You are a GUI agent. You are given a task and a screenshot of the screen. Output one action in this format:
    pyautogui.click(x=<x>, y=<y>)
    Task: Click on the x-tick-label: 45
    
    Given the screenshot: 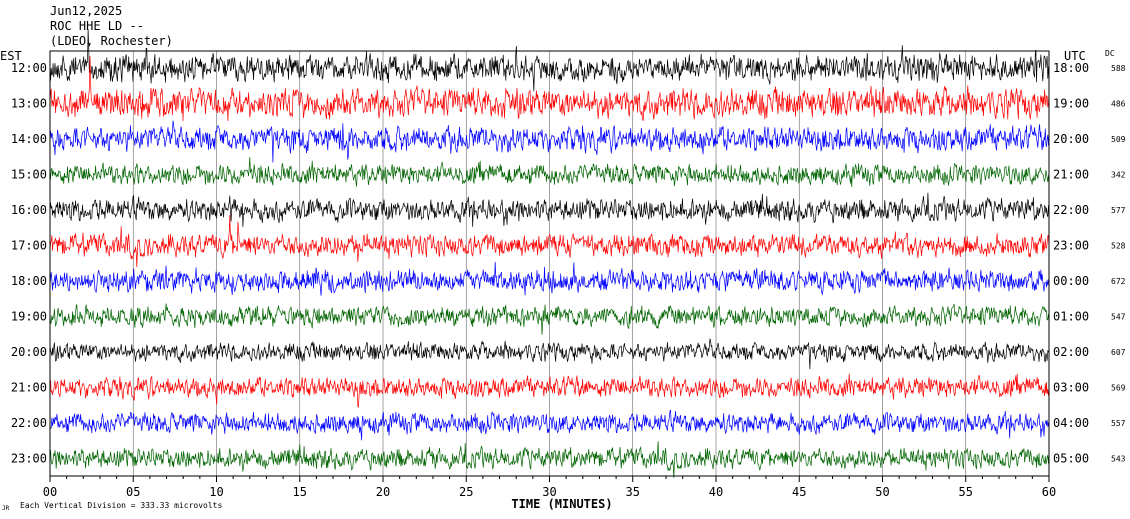 What is the action you would take?
    pyautogui.click(x=799, y=492)
    